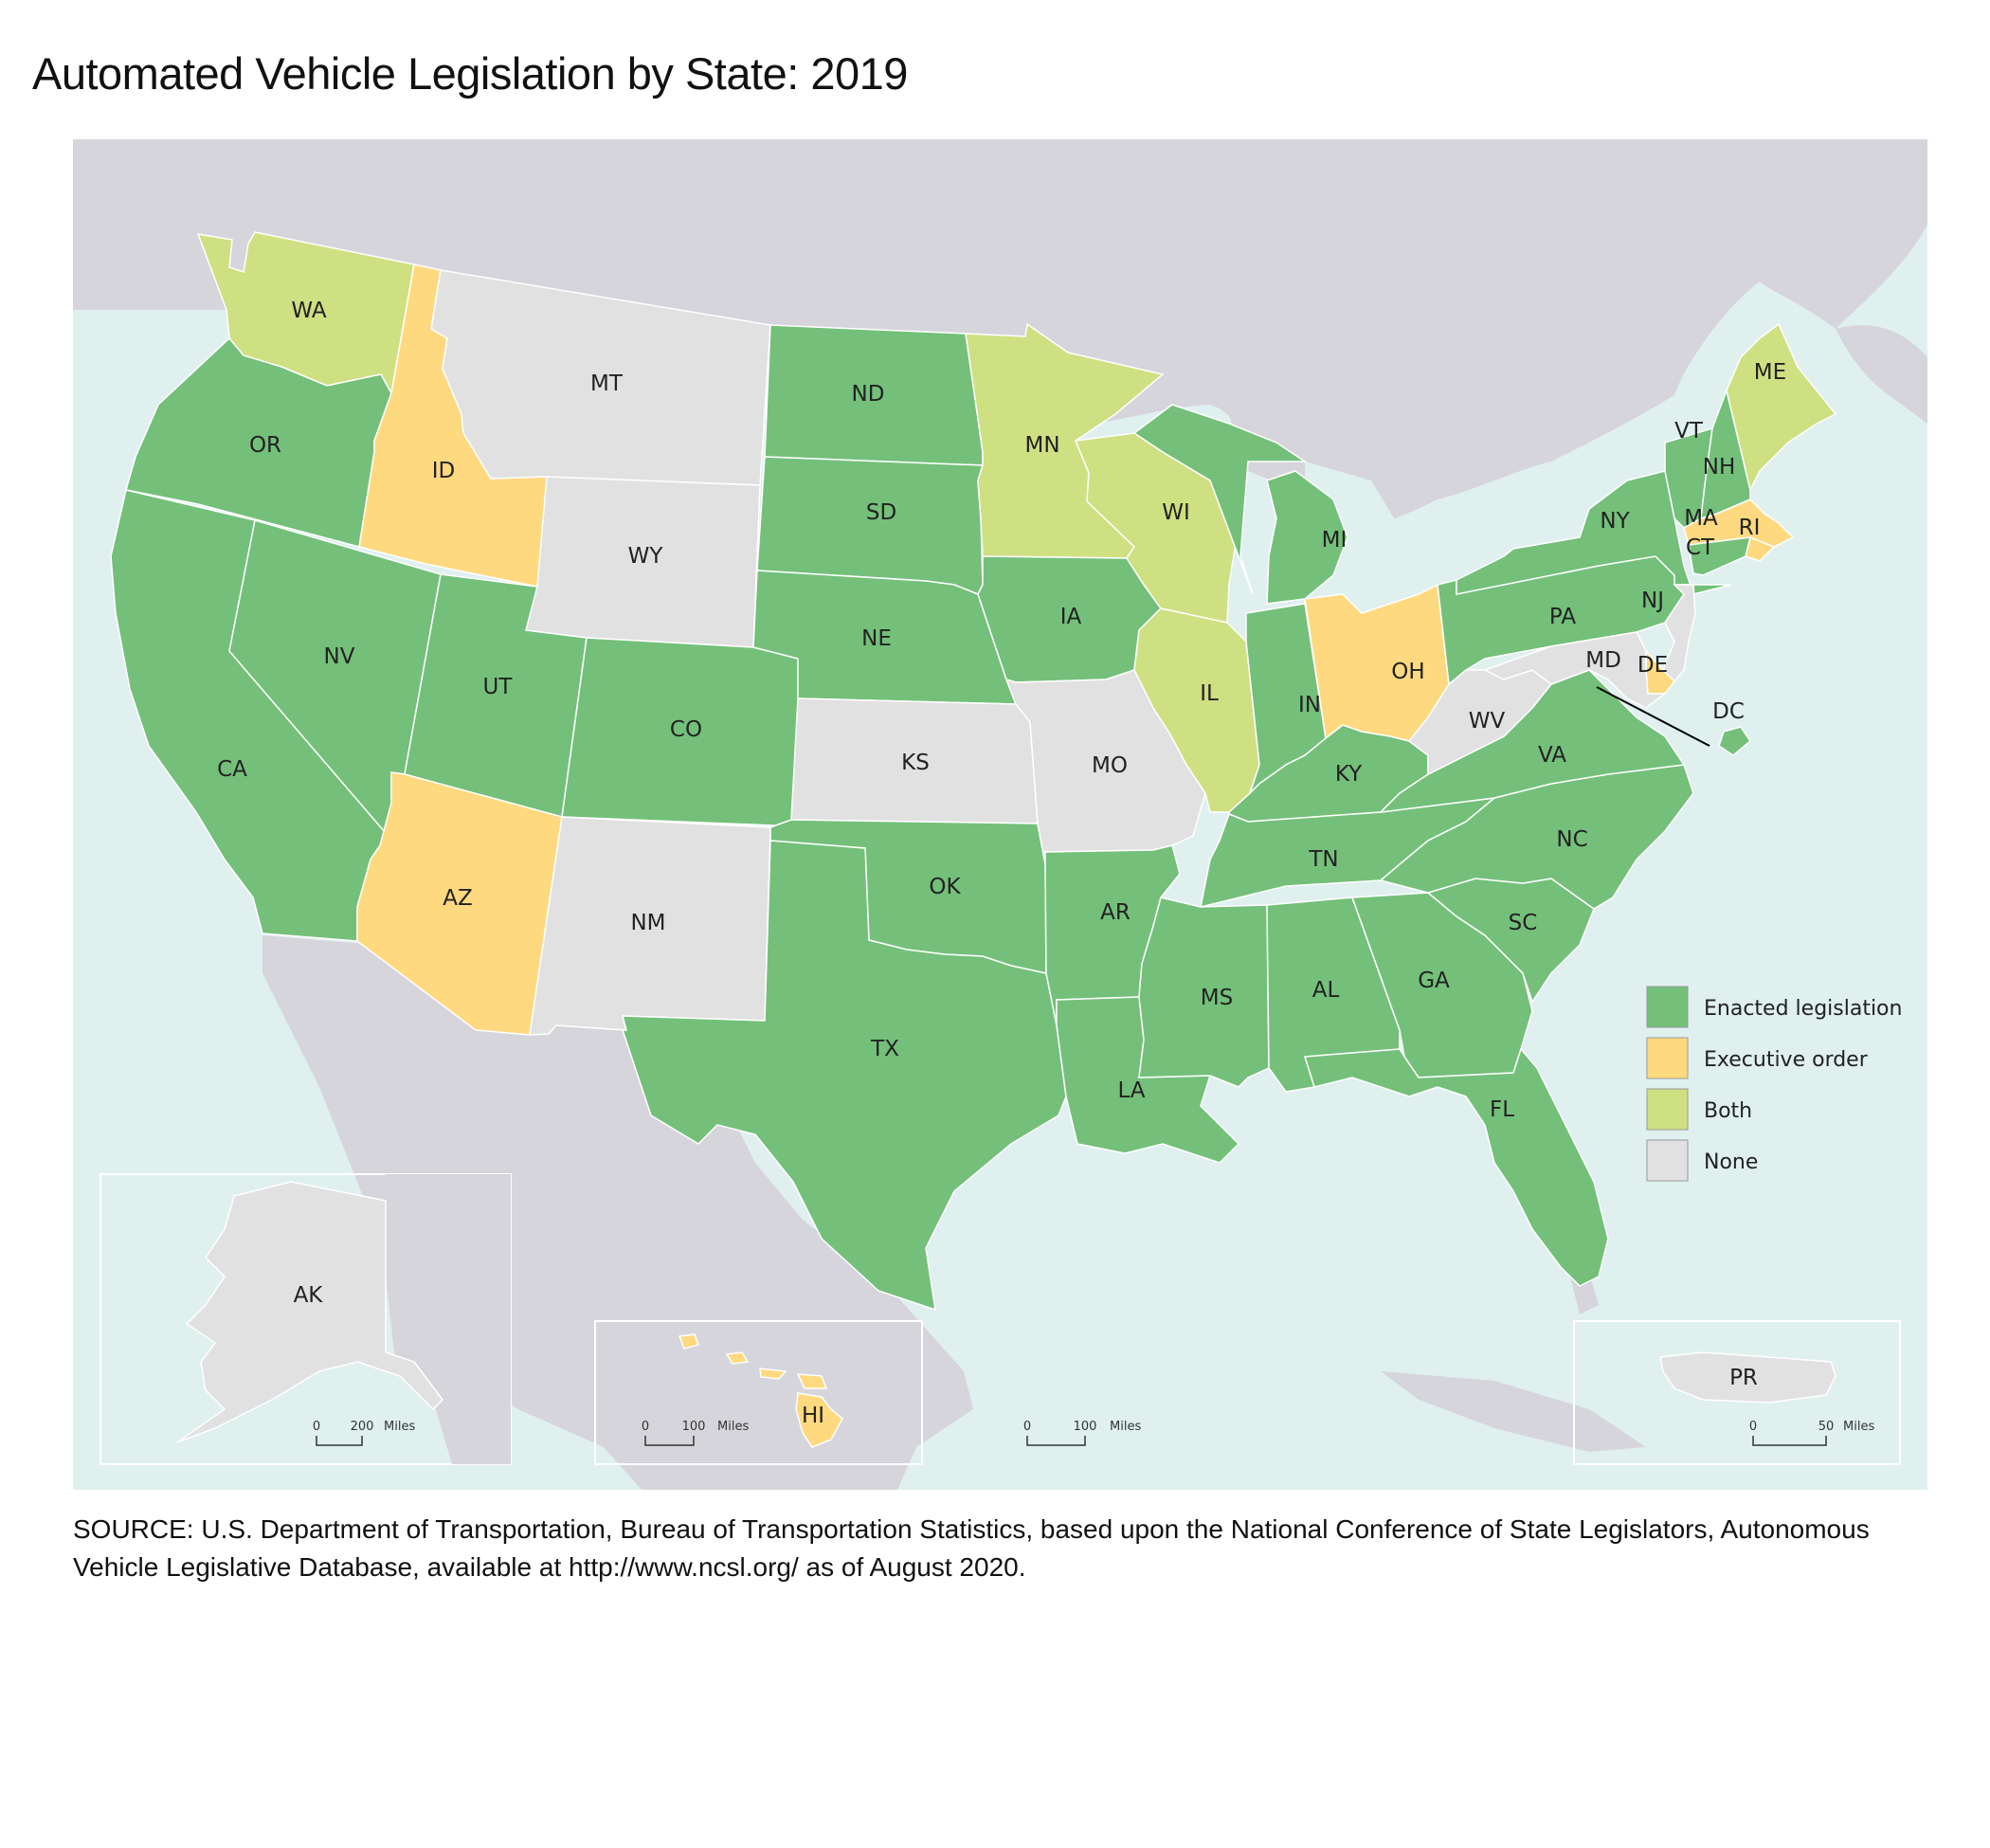  What do you see at coordinates (1667, 1058) in the screenshot?
I see `legend-swatch-executive` at bounding box center [1667, 1058].